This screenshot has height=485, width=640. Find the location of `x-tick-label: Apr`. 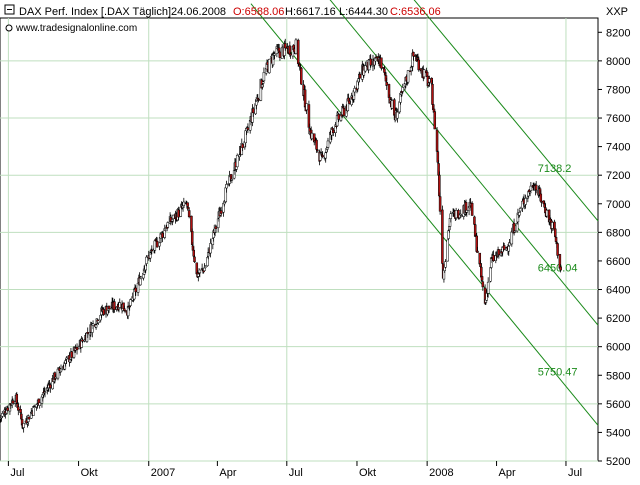

x-tick-label: Apr is located at coordinates (227, 473).